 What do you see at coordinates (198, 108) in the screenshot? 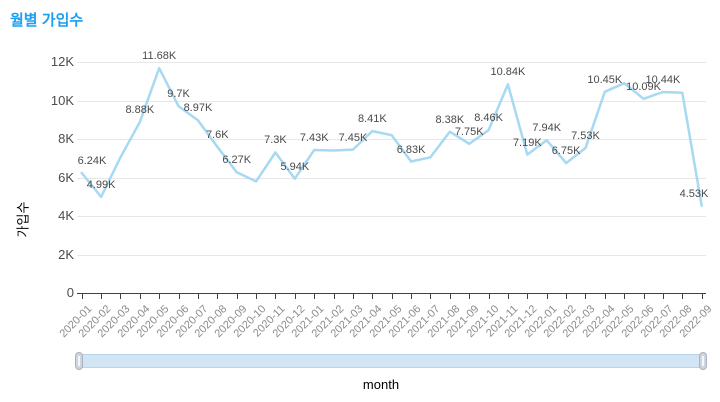
I see `data-point-label: 8.97K` at bounding box center [198, 108].